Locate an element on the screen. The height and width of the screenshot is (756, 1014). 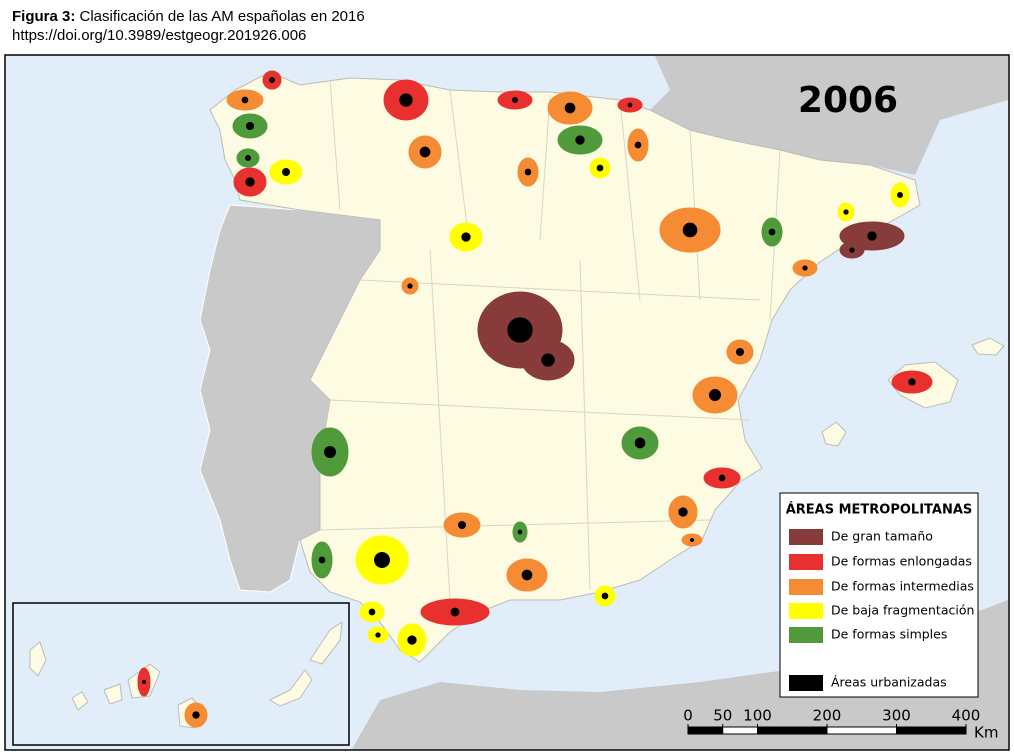
france is located at coordinates (824, 115).